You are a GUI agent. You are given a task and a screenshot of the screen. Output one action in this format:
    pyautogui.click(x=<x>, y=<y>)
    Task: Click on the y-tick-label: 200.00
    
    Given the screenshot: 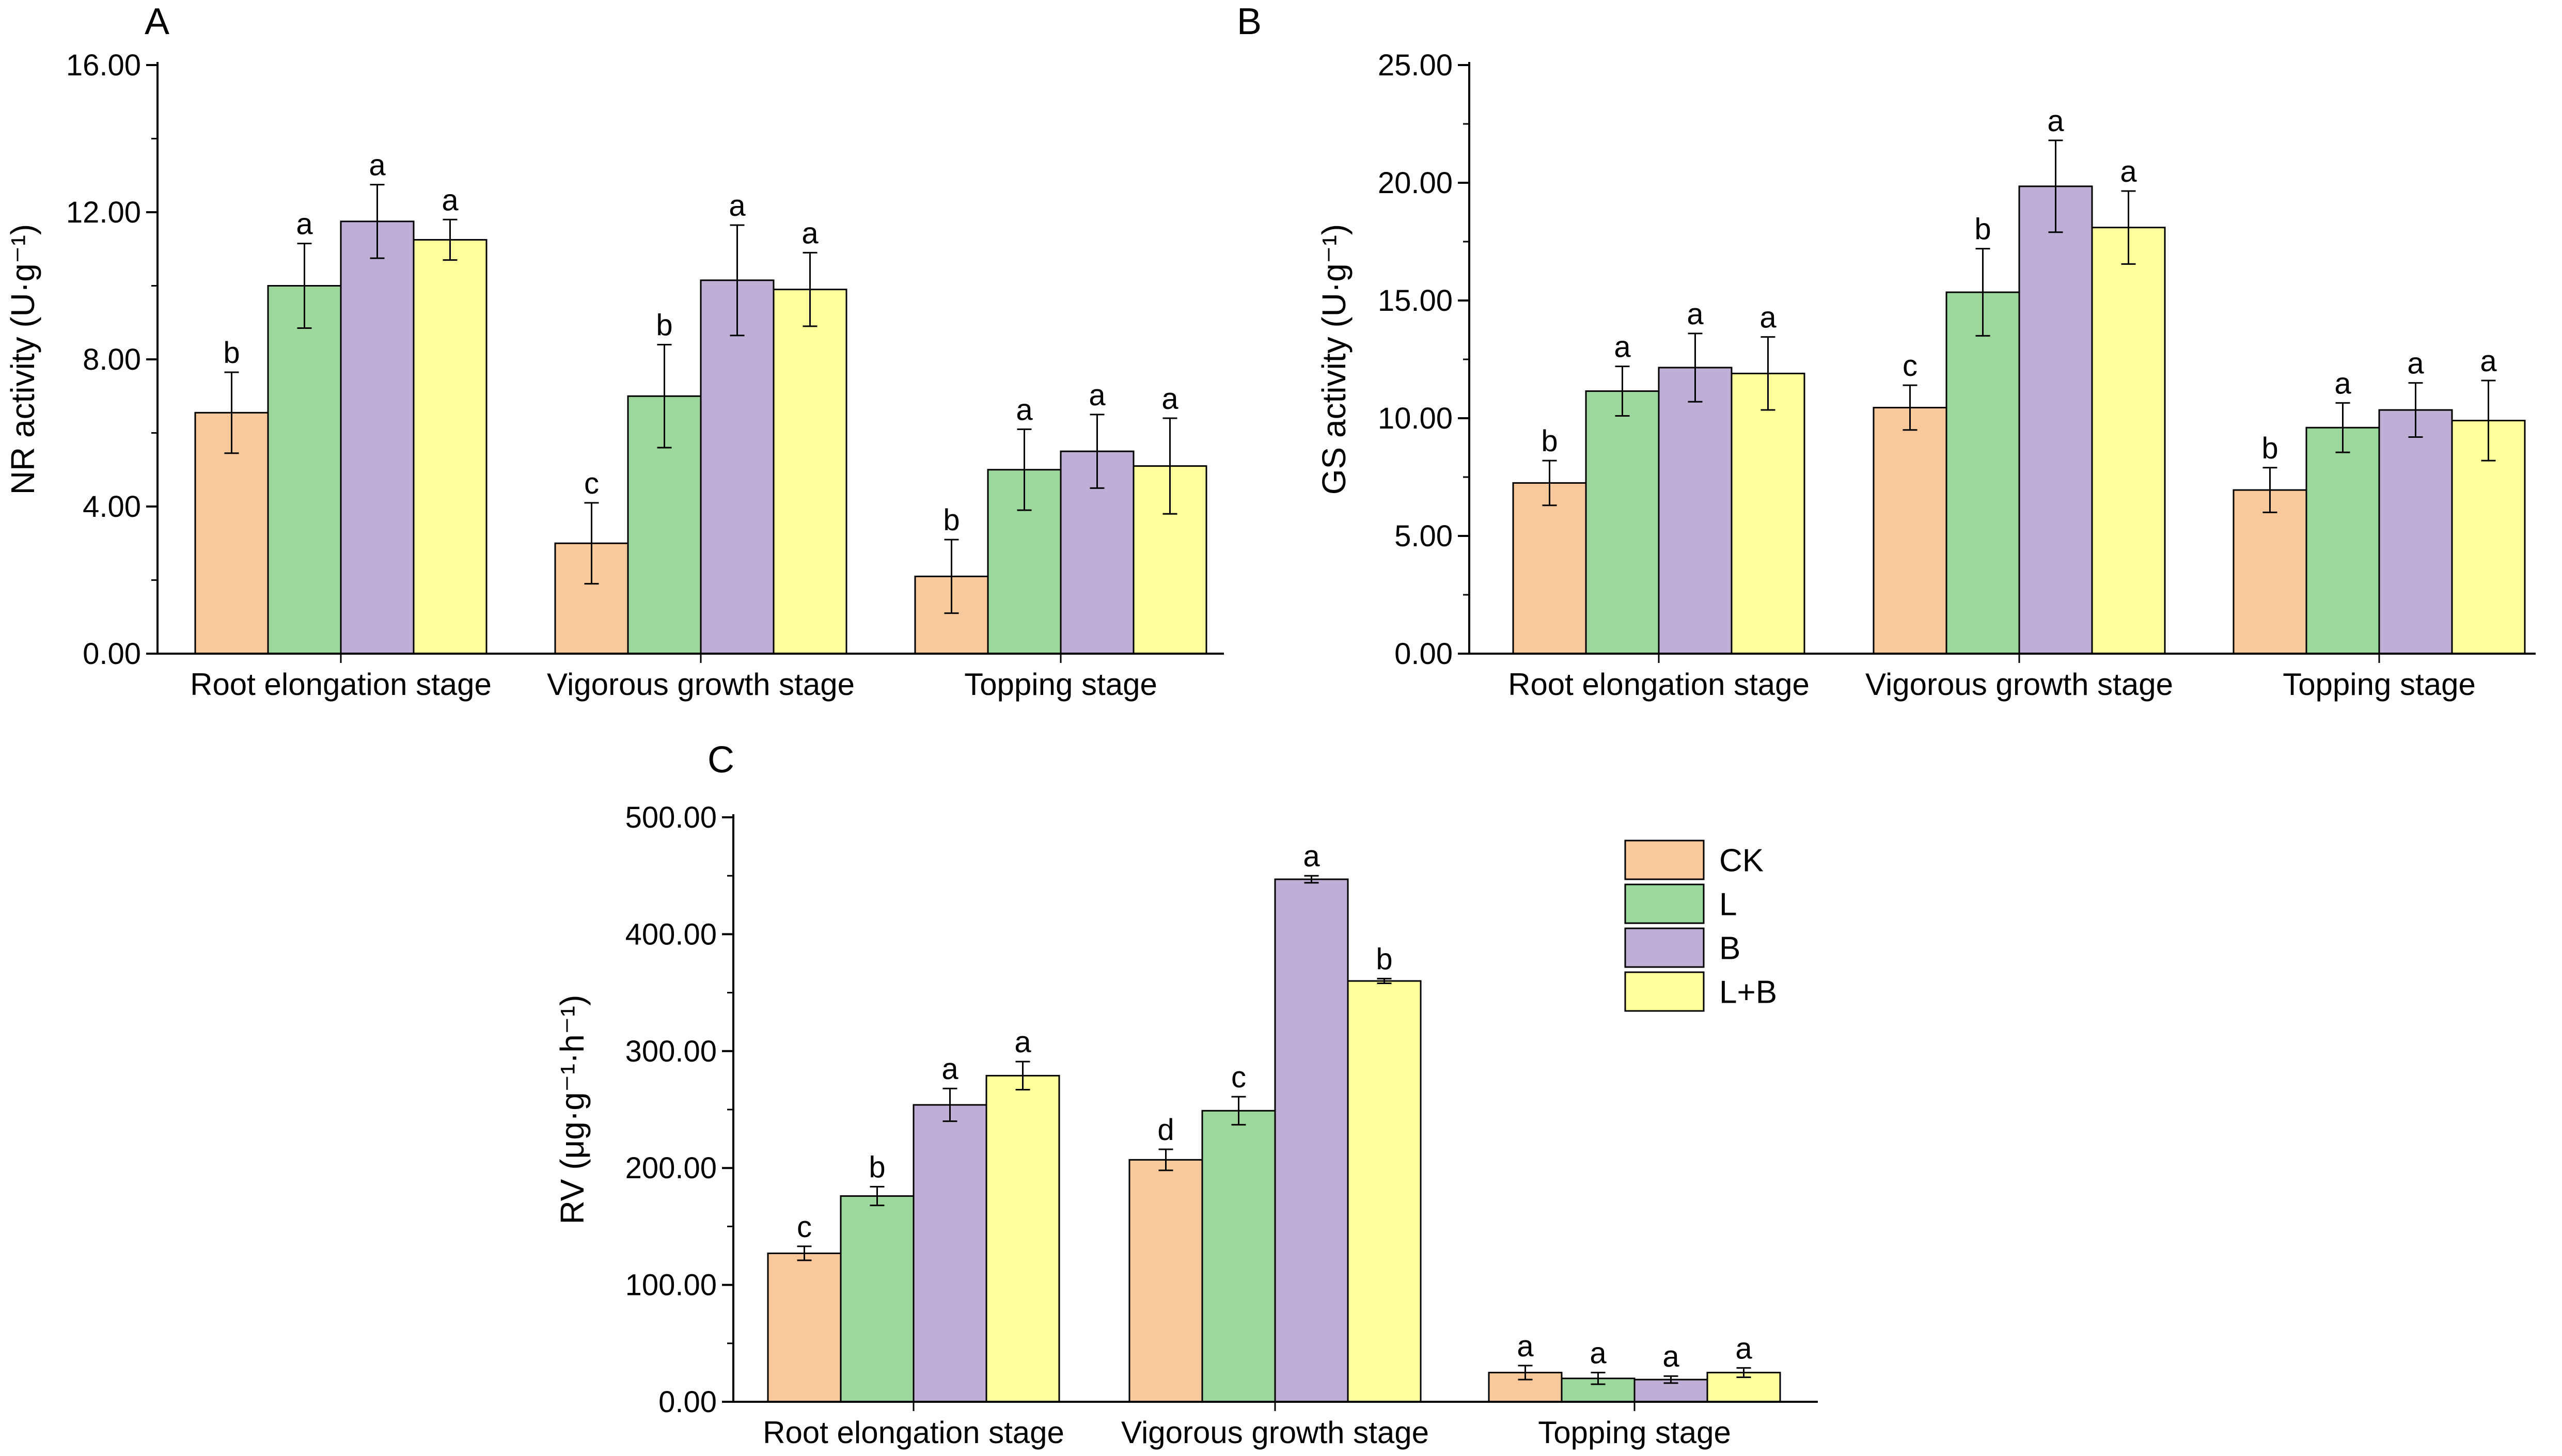 What is the action you would take?
    pyautogui.click(x=671, y=1168)
    